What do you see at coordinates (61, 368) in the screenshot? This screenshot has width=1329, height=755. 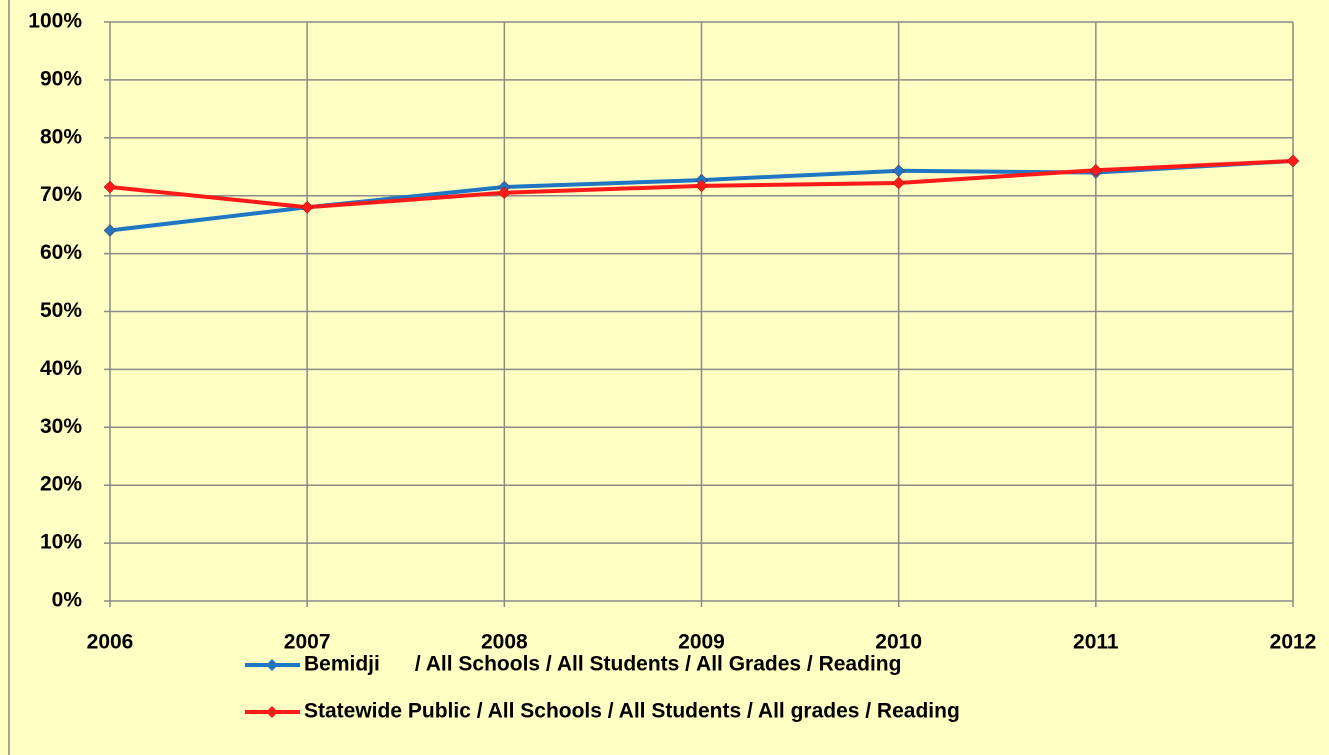 I see `y-tick-label: 40%` at bounding box center [61, 368].